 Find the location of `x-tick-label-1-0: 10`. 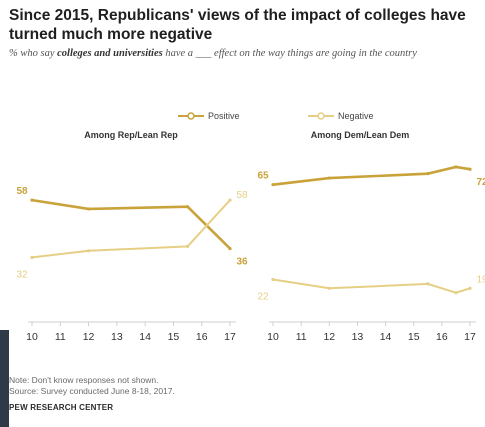

x-tick-label-1-0: 10 is located at coordinates (273, 337).